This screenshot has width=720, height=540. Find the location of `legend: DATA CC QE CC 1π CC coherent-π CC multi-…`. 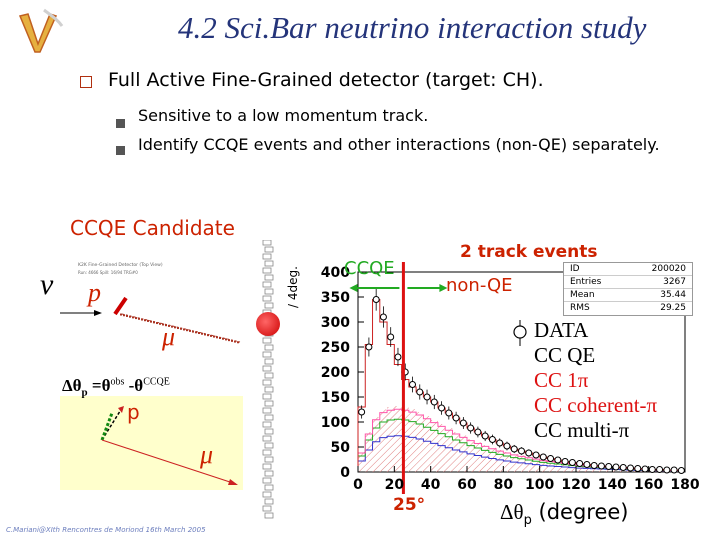

legend: DATA CC QE CC 1π CC coherent-π CC multi-… is located at coordinates (595, 380).